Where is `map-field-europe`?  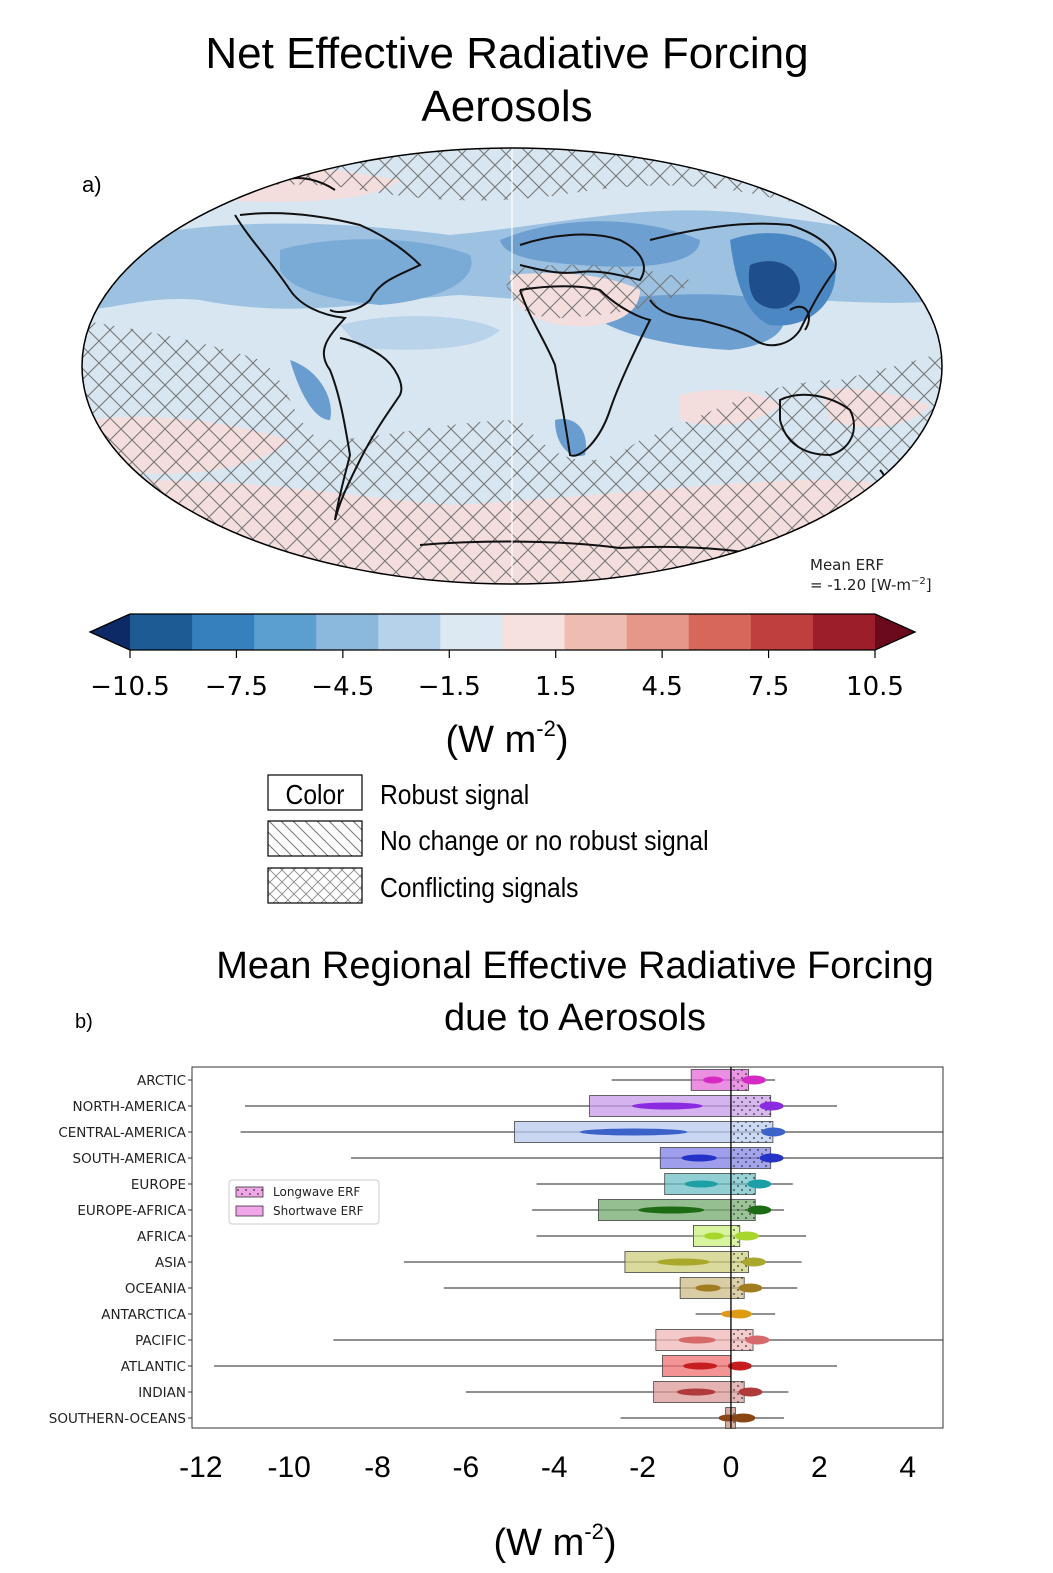
map-field-europe is located at coordinates (600, 244).